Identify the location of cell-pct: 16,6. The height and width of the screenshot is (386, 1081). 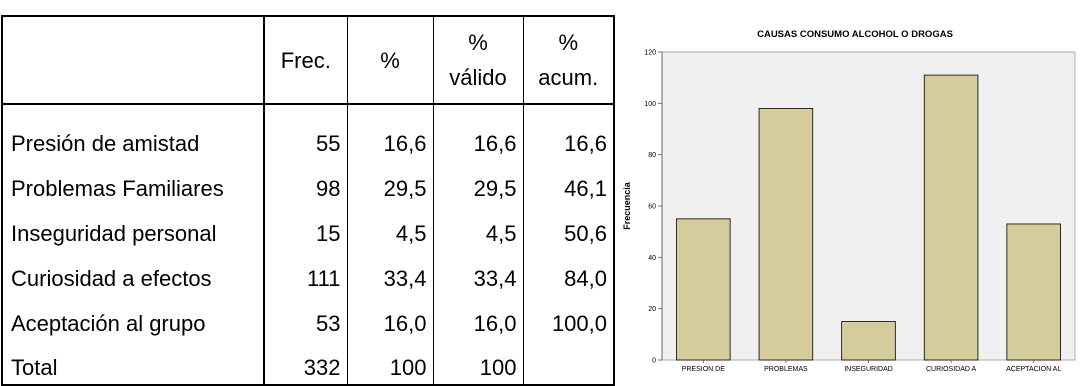
(390, 132).